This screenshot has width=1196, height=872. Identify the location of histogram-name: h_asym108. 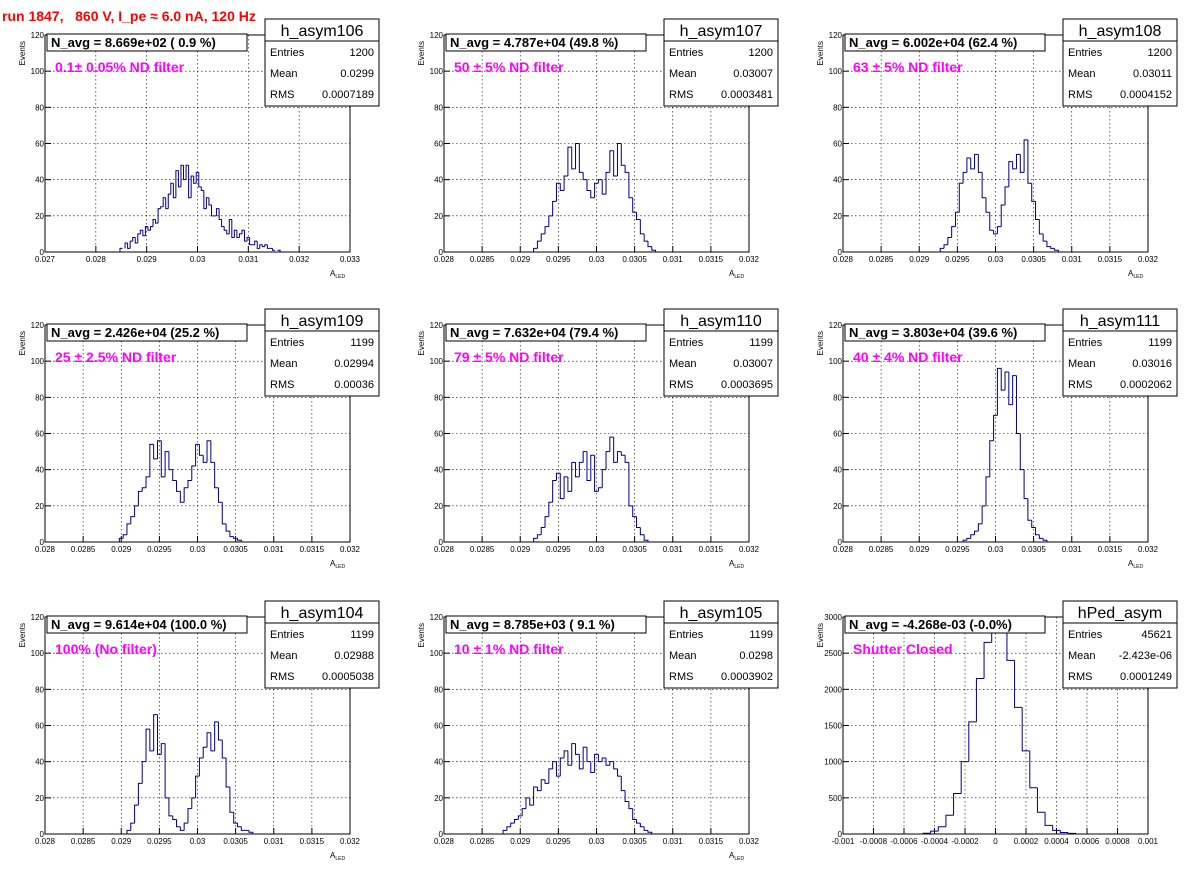
(1120, 31).